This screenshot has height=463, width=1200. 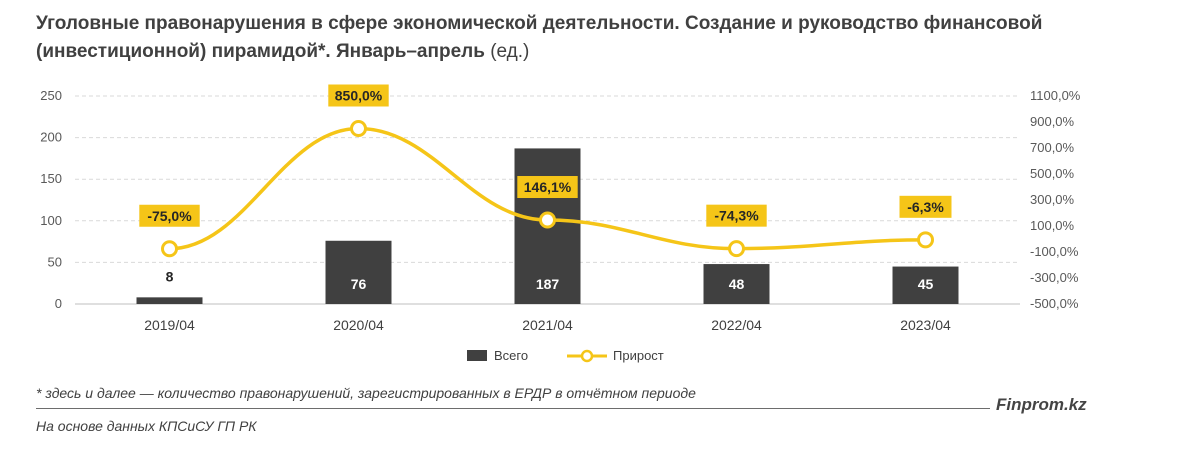 I want to click on x-tick-label: 2021/04, so click(x=547, y=325).